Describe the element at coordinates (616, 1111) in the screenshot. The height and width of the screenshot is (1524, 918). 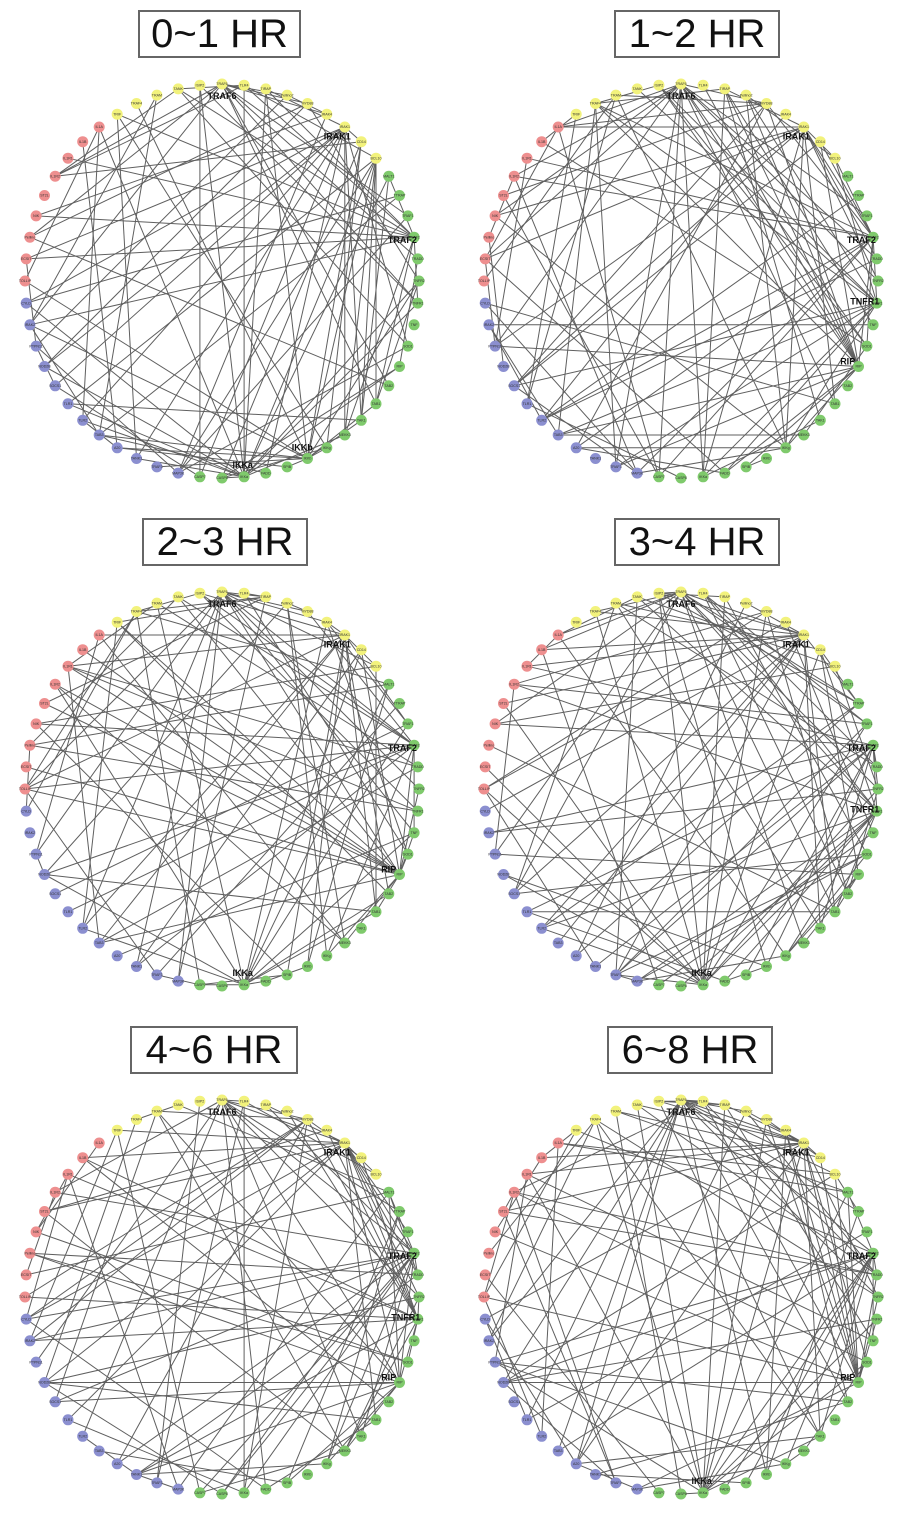
I see `node-tram` at that location.